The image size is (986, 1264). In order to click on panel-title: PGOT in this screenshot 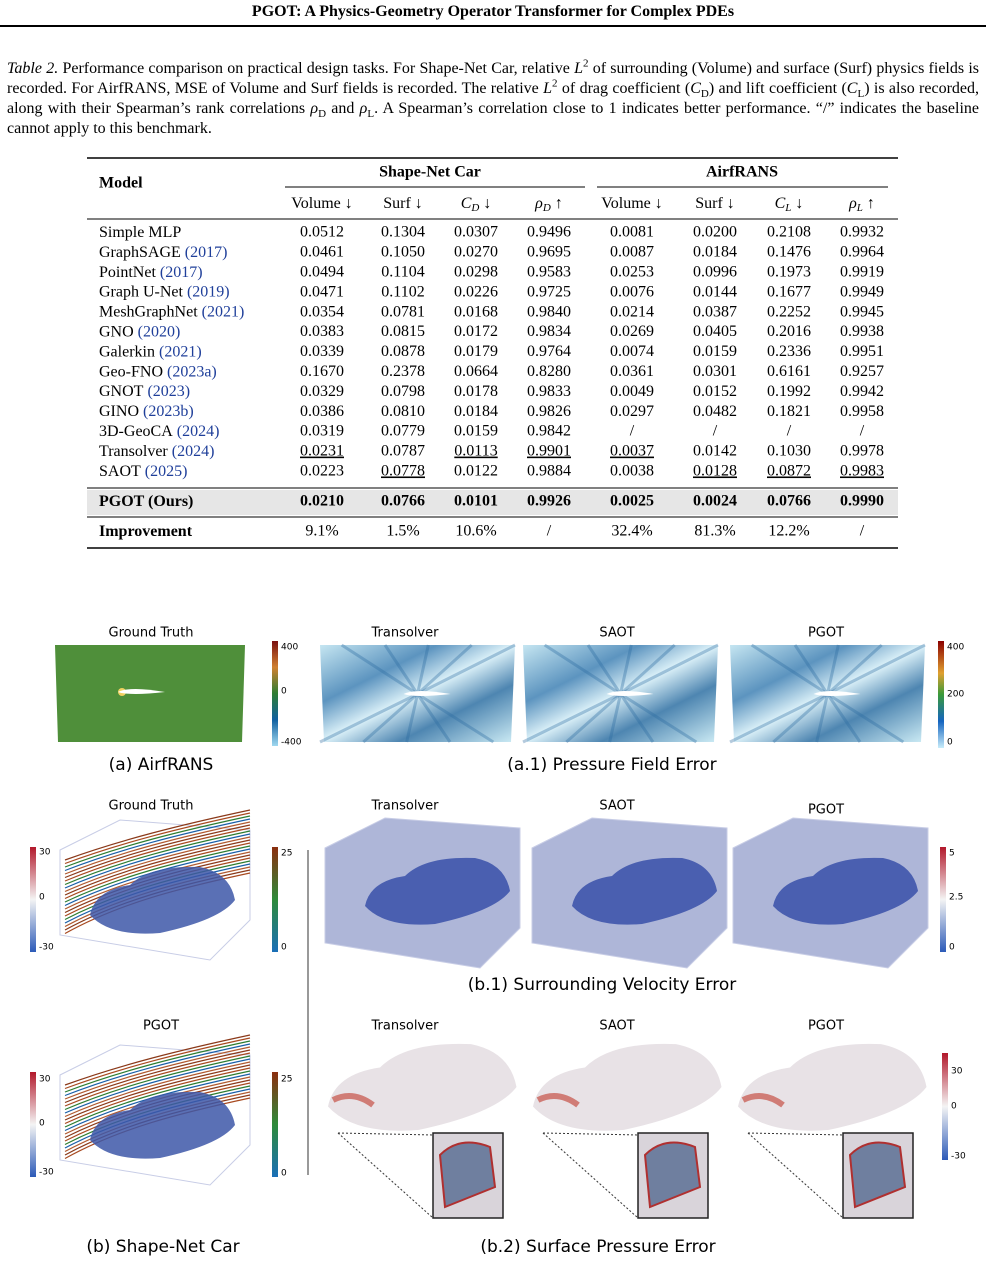, I will do `click(826, 810)`.